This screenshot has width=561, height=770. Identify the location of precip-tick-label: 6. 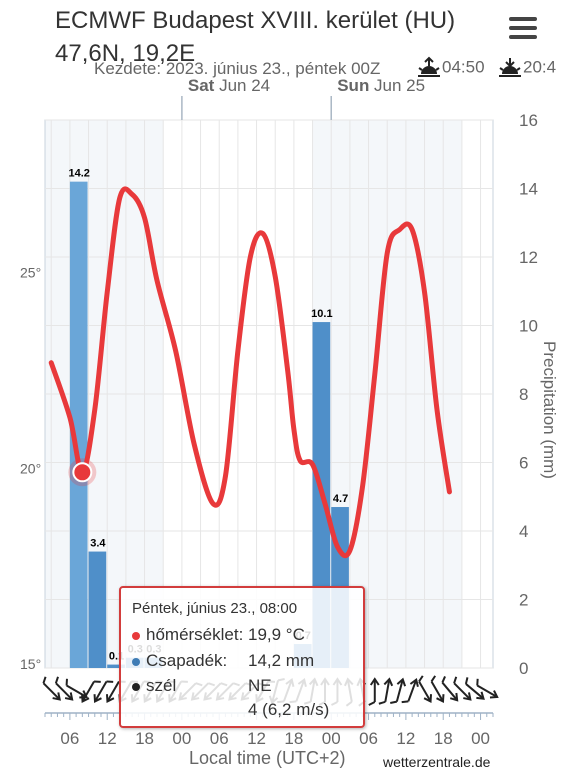
(523, 463).